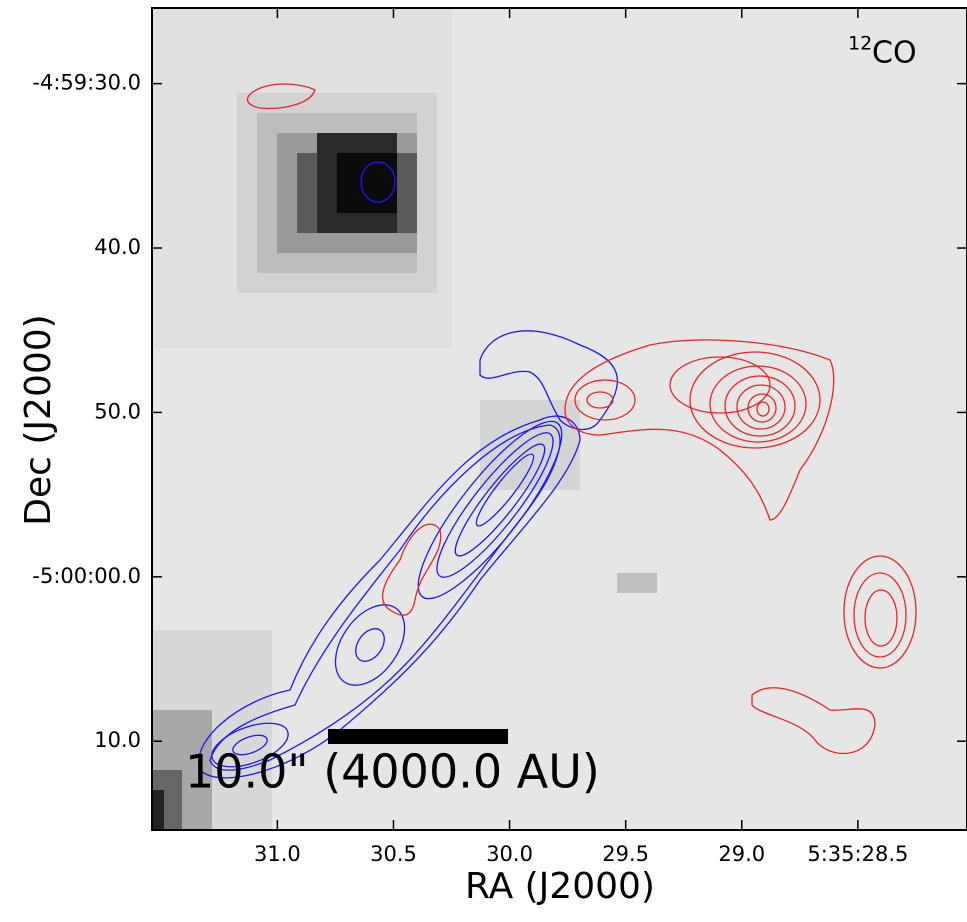 The height and width of the screenshot is (922, 967). Describe the element at coordinates (117, 247) in the screenshot. I see `y-tick-label: 40.0` at that location.